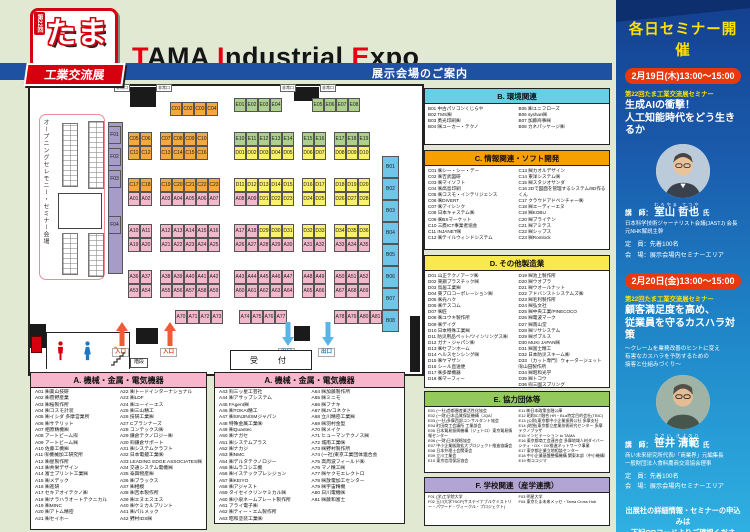 The height and width of the screenshot is (532, 750). What do you see at coordinates (541, 127) in the screenshot?
I see `exhibitor-item: B08 カネパッケージ㈱` at bounding box center [541, 127].